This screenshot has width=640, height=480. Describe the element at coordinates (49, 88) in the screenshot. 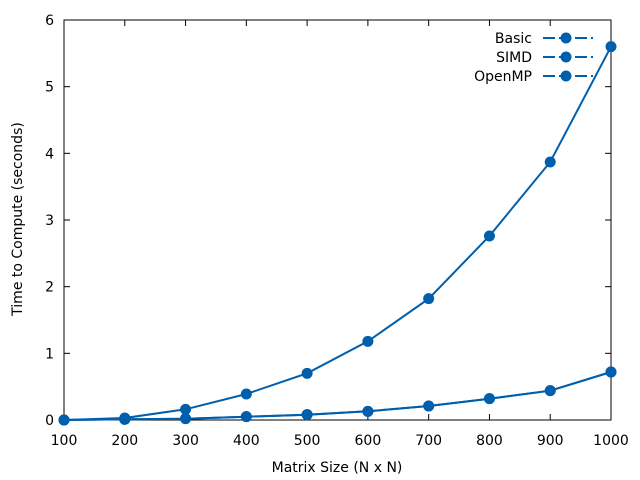

I see `y-tick-label: 5` at that location.